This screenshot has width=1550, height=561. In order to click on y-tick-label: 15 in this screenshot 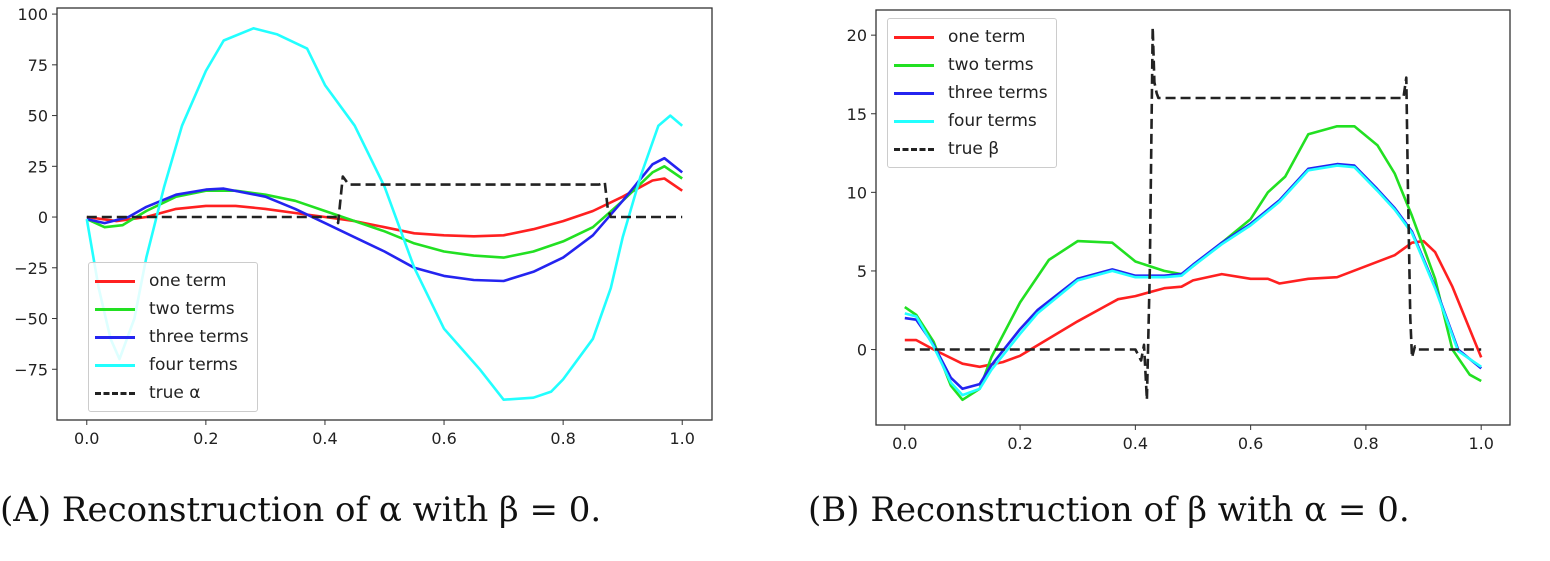, I will do `click(857, 114)`.